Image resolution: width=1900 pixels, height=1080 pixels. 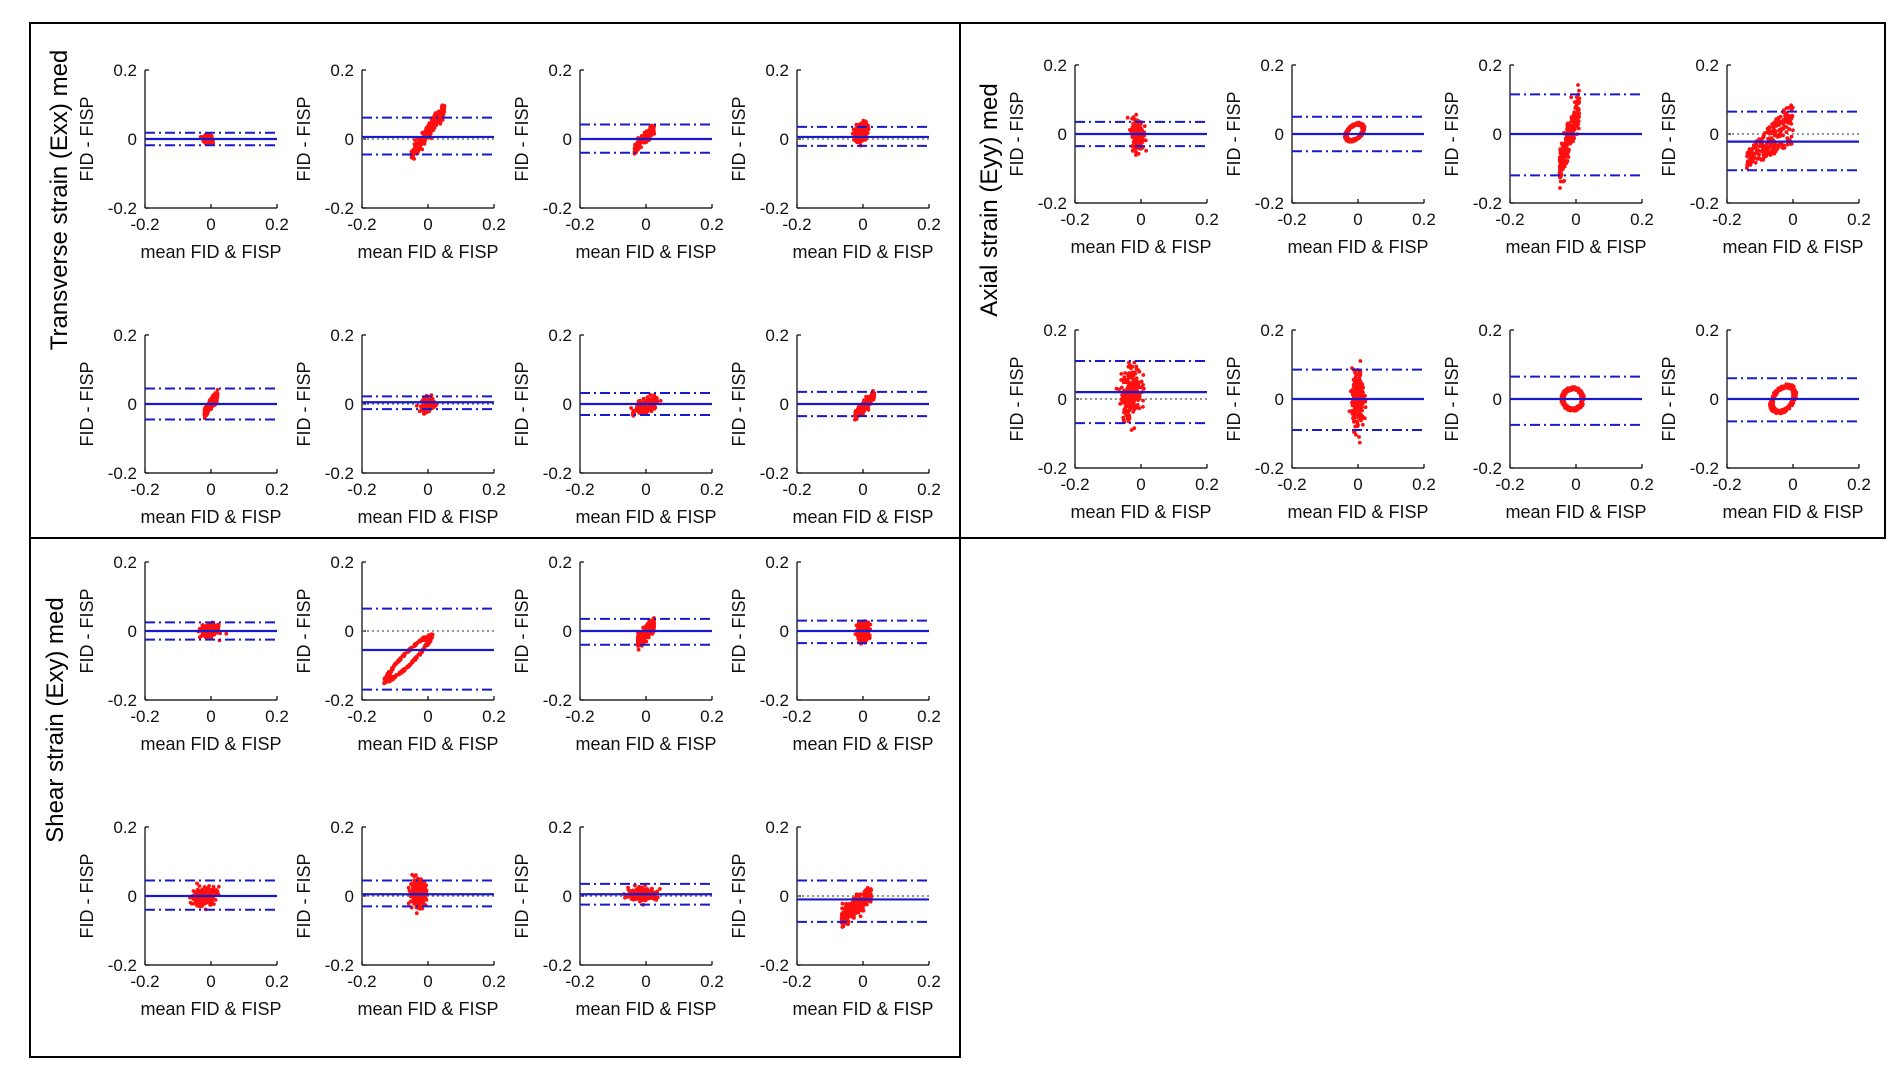 What do you see at coordinates (494, 489) in the screenshot?
I see `exx-plot-6-xtick-label: 0.2` at bounding box center [494, 489].